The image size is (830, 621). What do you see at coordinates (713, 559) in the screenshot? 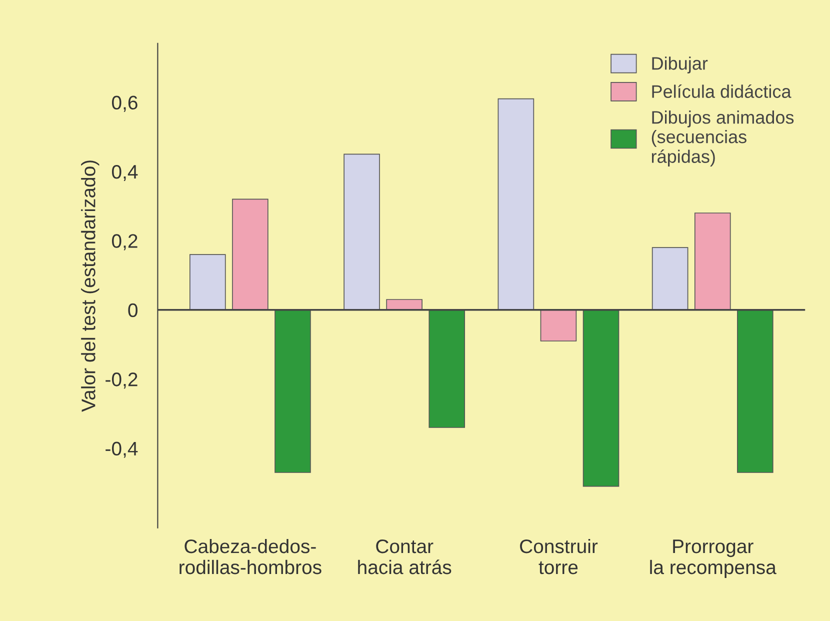
I see `x-tick-label: Prorrogar la recompensa` at bounding box center [713, 559].